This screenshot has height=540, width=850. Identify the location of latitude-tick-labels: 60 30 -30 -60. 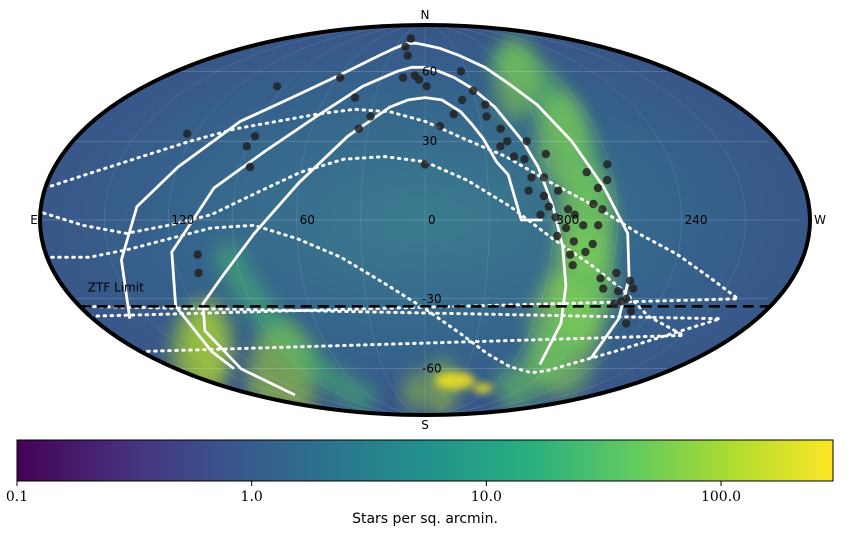
(432, 219).